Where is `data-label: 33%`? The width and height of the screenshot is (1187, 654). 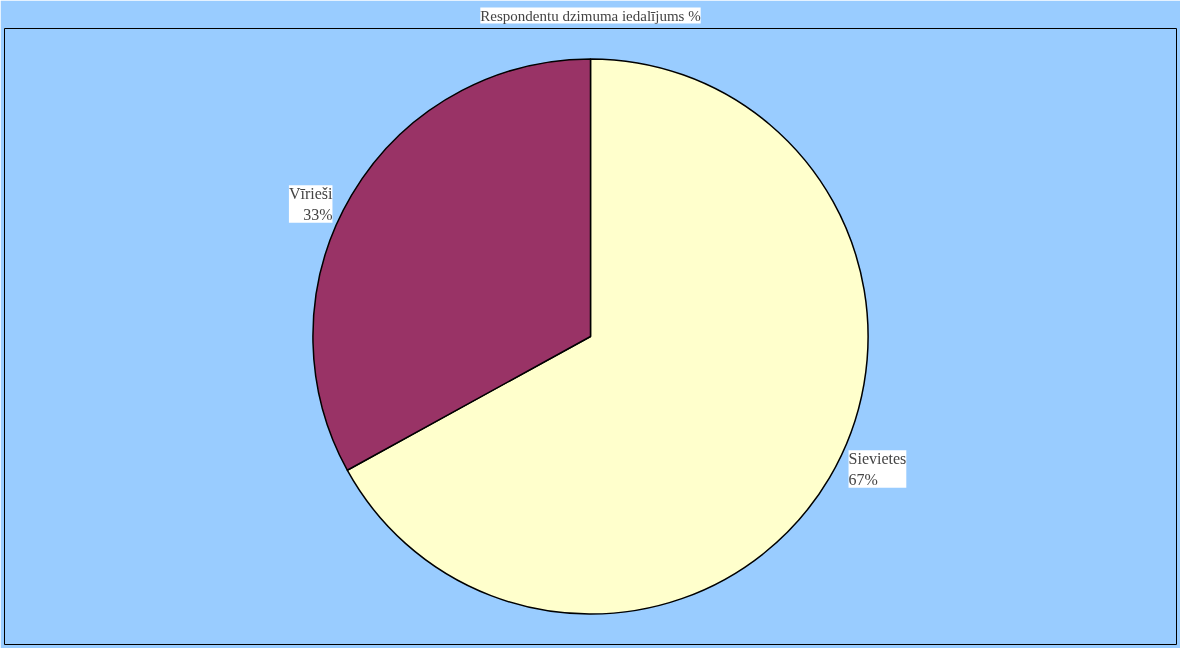
data-label: 33% is located at coordinates (318, 214).